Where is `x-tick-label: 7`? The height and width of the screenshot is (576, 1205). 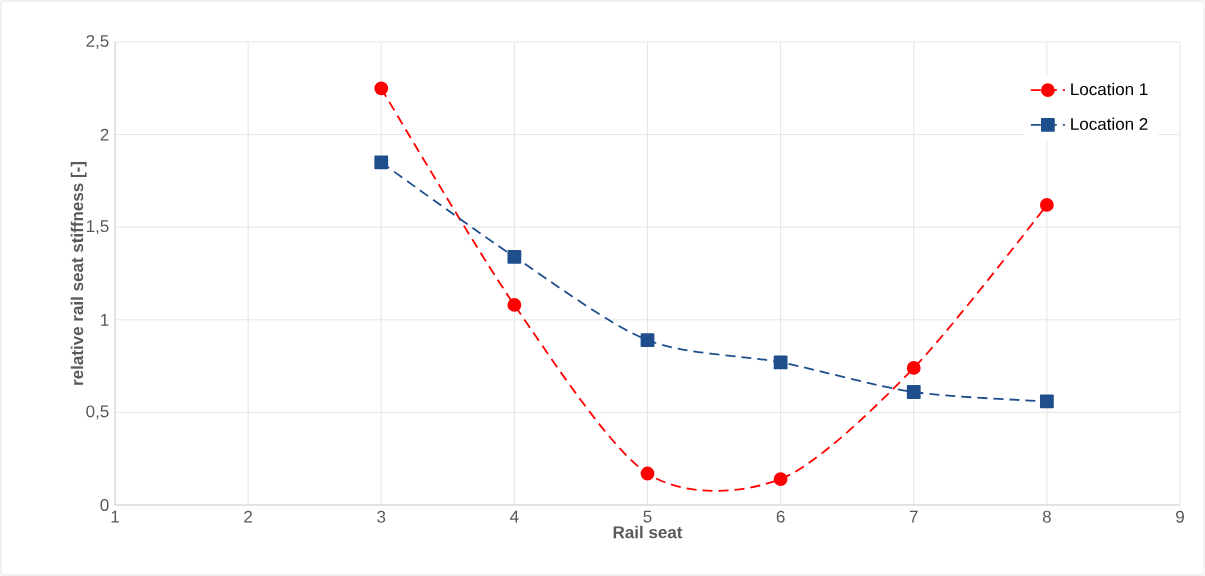 x-tick-label: 7 is located at coordinates (913, 516).